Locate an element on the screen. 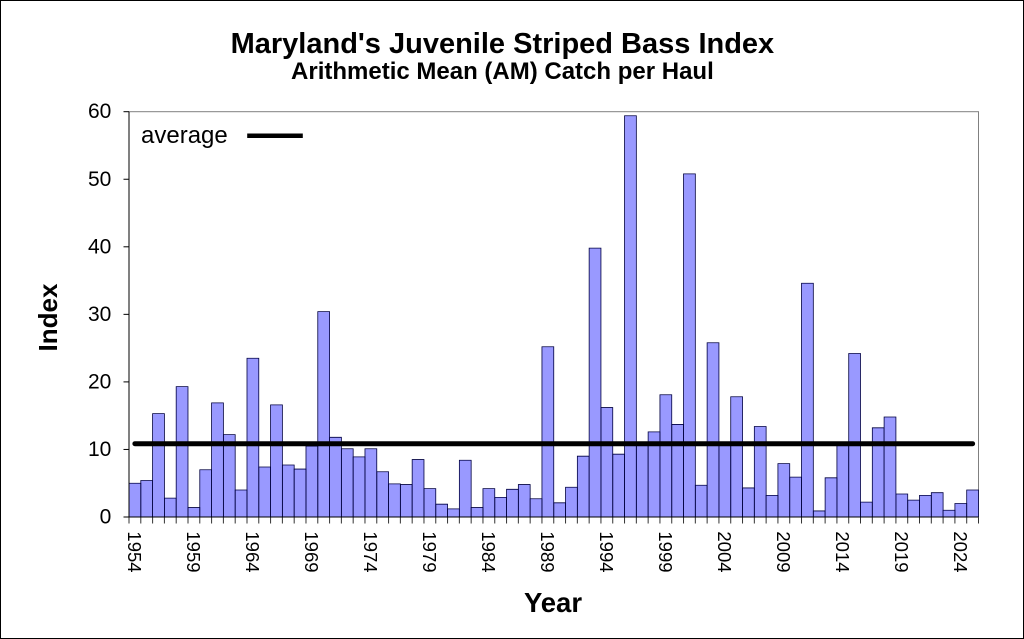 The width and height of the screenshot is (1024, 639). svg-text: 1994 is located at coordinates (606, 551).